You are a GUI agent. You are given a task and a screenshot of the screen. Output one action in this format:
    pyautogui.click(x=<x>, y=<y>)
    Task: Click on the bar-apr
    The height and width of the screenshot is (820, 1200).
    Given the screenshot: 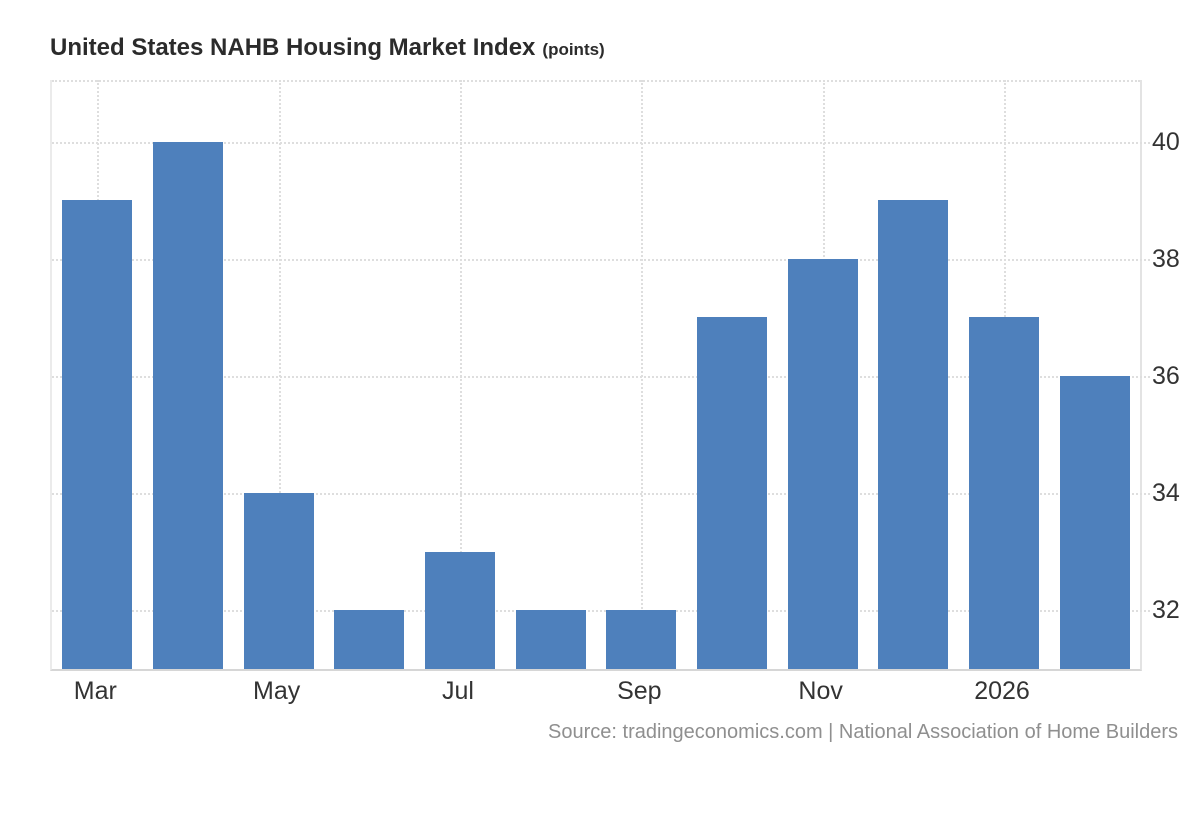 What is the action you would take?
    pyautogui.click(x=188, y=405)
    